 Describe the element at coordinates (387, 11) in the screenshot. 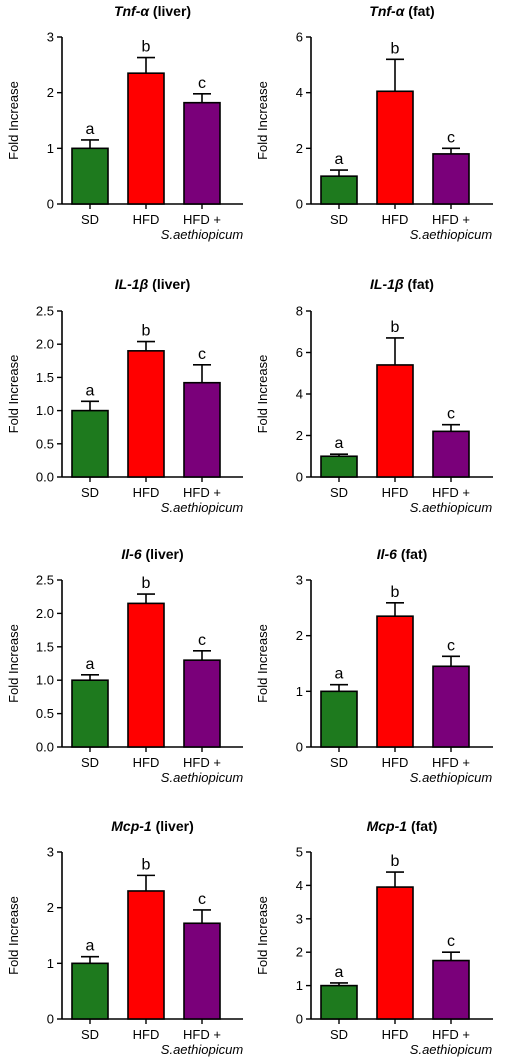

I see `chart-title-gene: Tnf-α` at that location.